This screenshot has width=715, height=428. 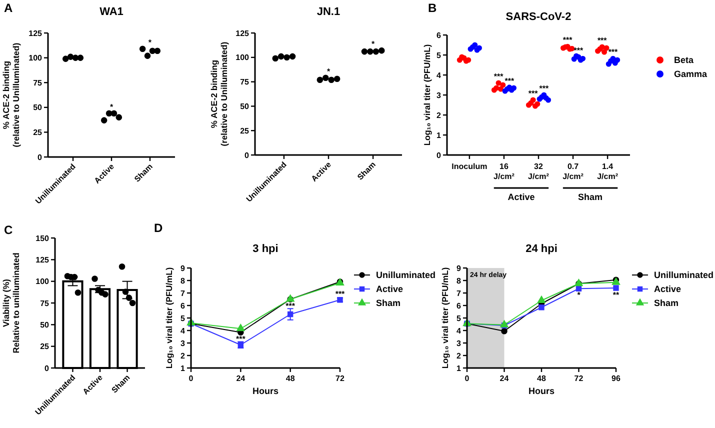 What do you see at coordinates (542, 249) in the screenshot?
I see `chart-title: 24 hpi` at bounding box center [542, 249].